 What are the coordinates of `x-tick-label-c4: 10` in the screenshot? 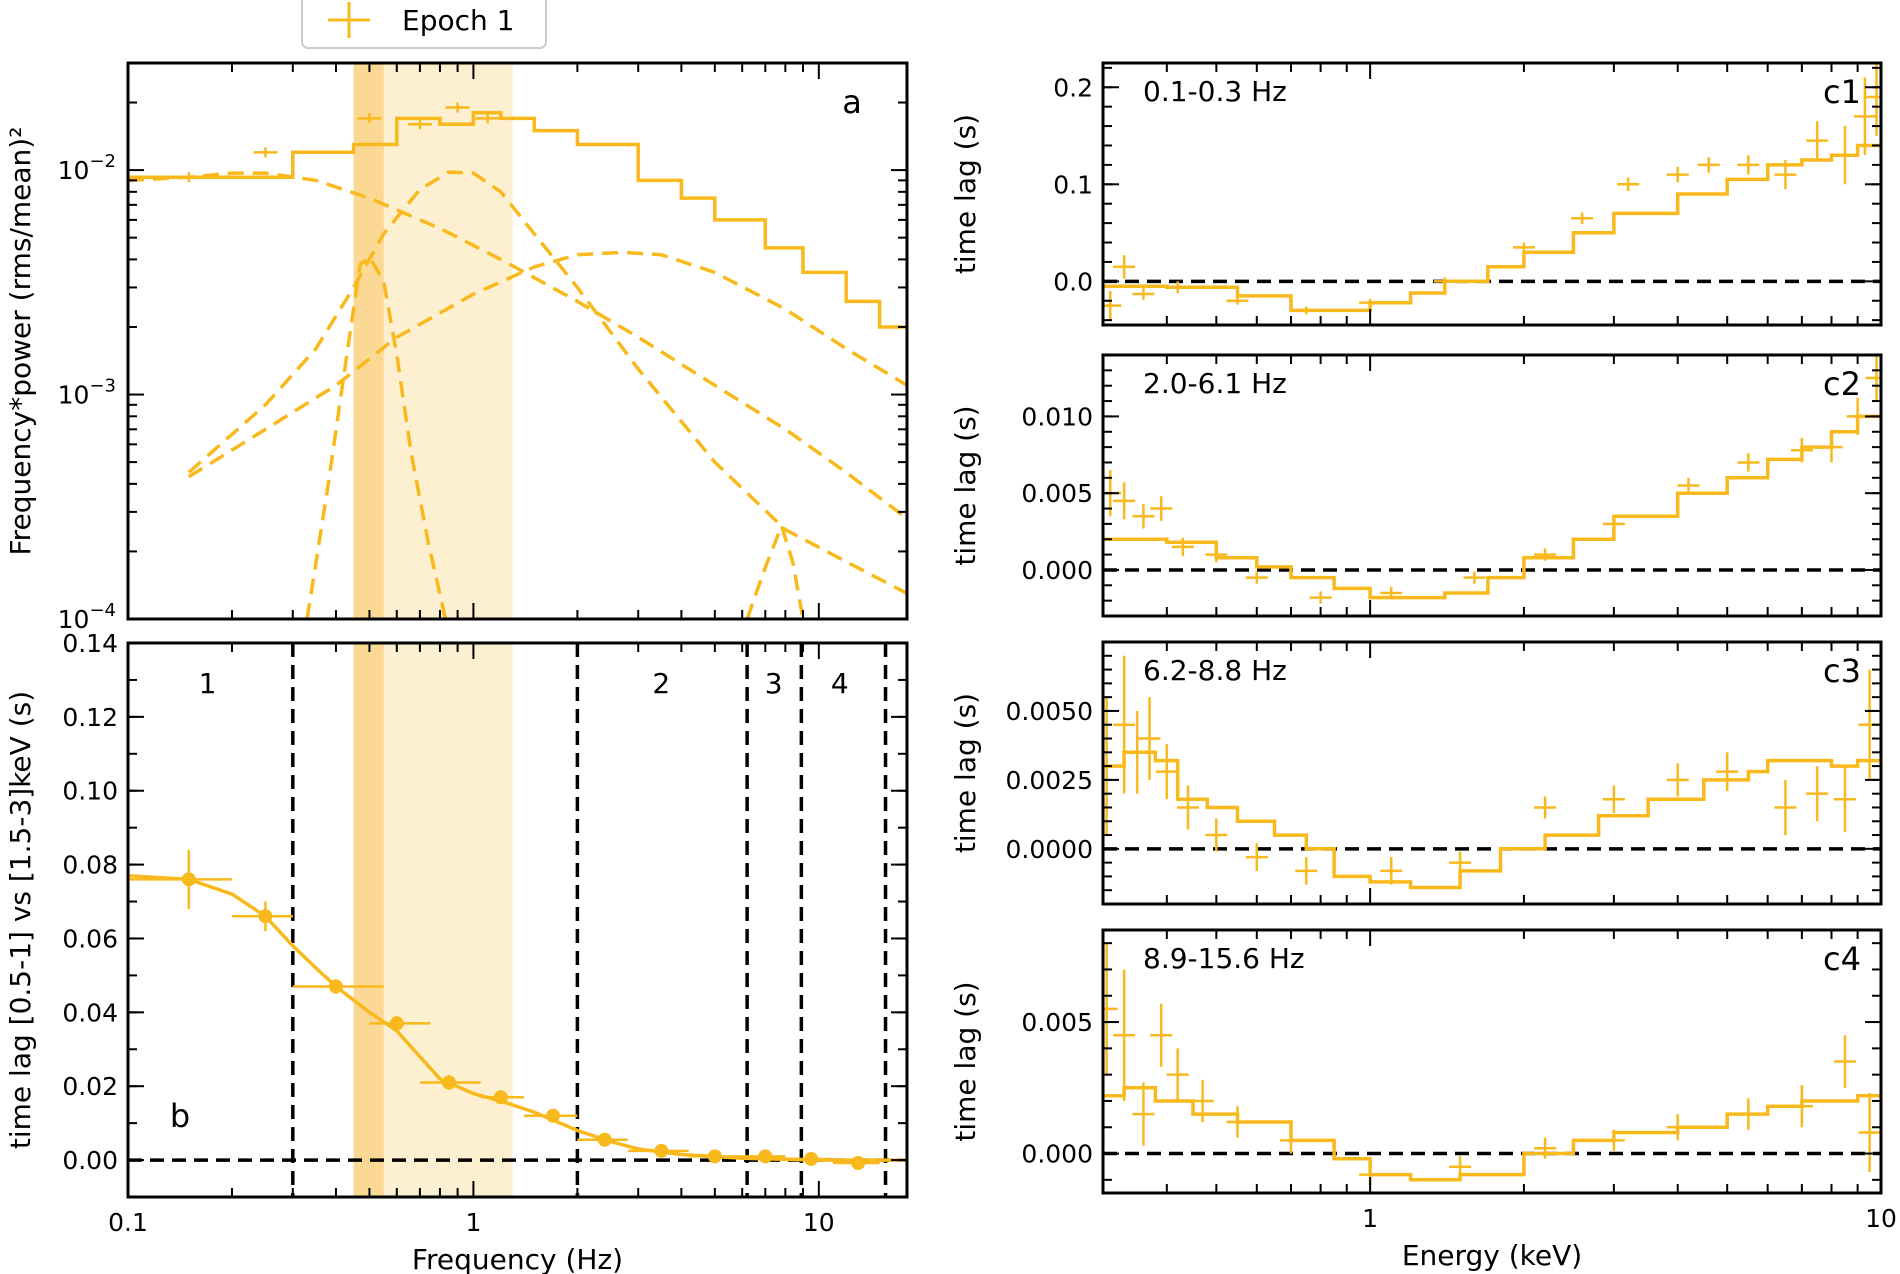 It's located at (1881, 1218).